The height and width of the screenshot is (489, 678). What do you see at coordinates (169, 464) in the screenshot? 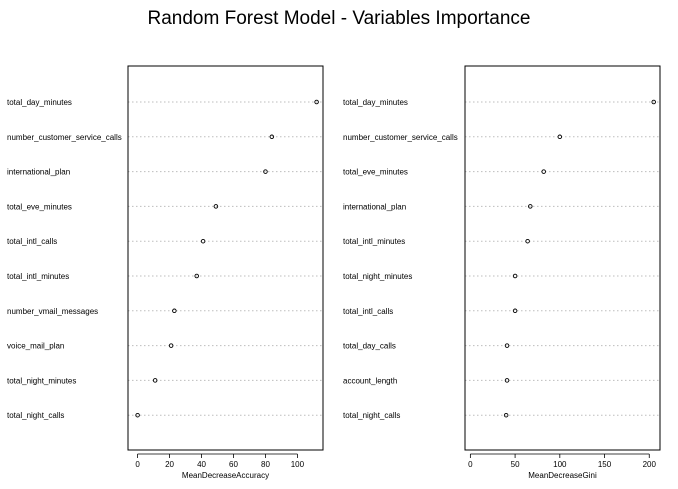
I see `x-tick-label: 20` at bounding box center [169, 464].